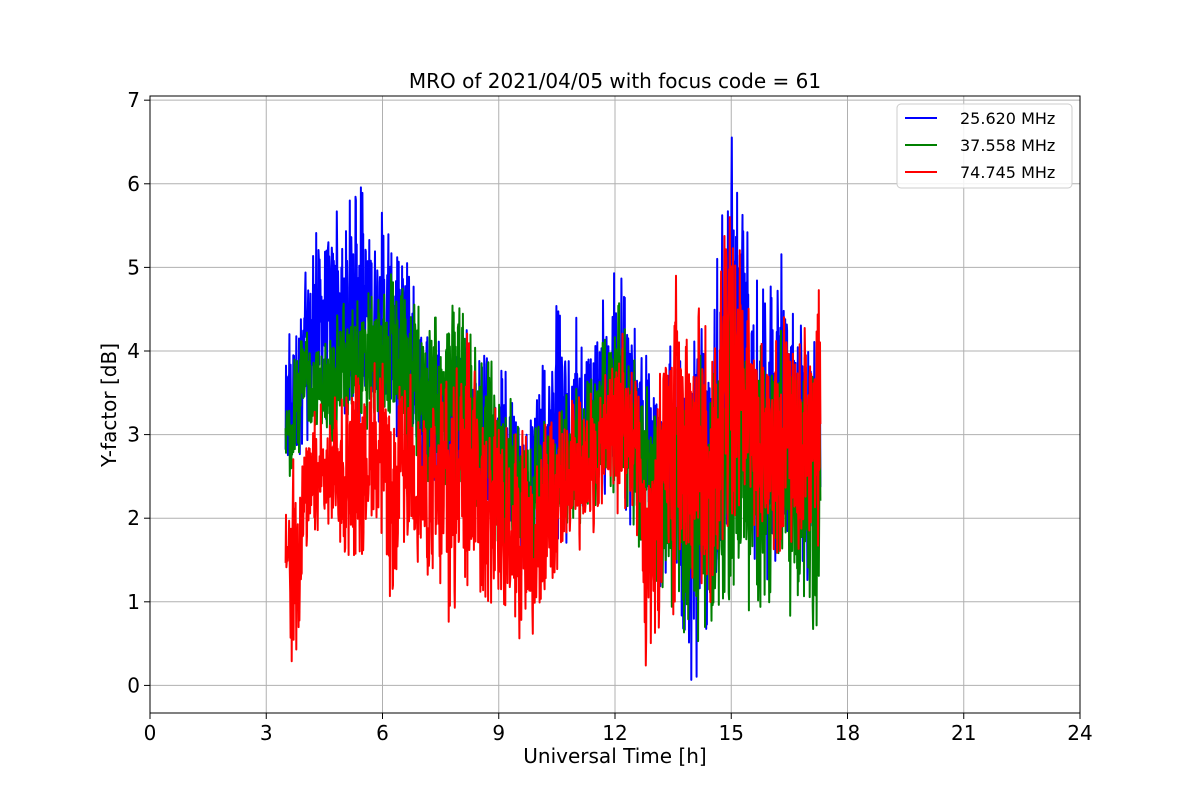 This screenshot has height=800, width=1200. I want to click on legend: 25.620 MHz 37.558 MHz 74.745 MHz, so click(984, 146).